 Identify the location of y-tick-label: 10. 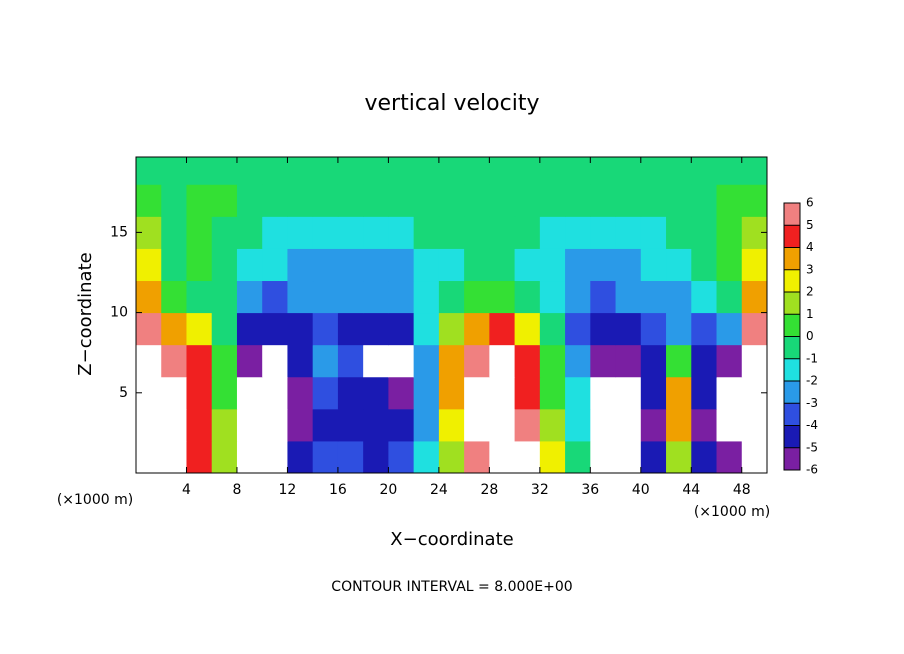
(119, 313).